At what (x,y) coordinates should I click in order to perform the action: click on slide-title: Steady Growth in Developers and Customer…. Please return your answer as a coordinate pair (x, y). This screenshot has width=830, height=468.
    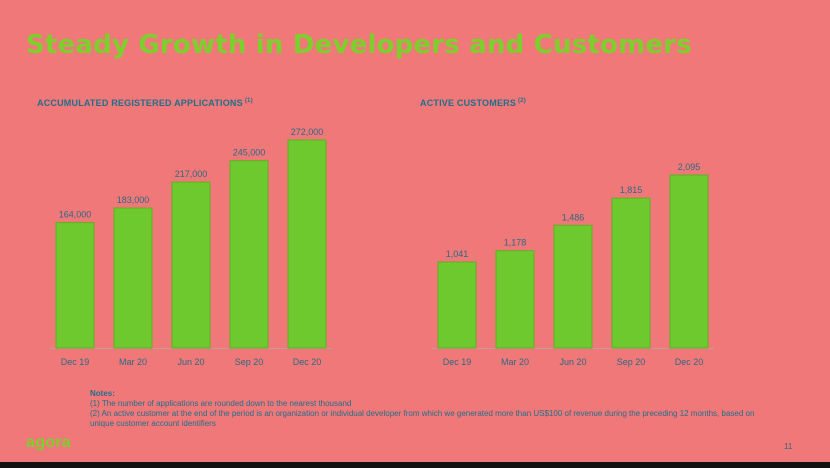
    Looking at the image, I should click on (359, 45).